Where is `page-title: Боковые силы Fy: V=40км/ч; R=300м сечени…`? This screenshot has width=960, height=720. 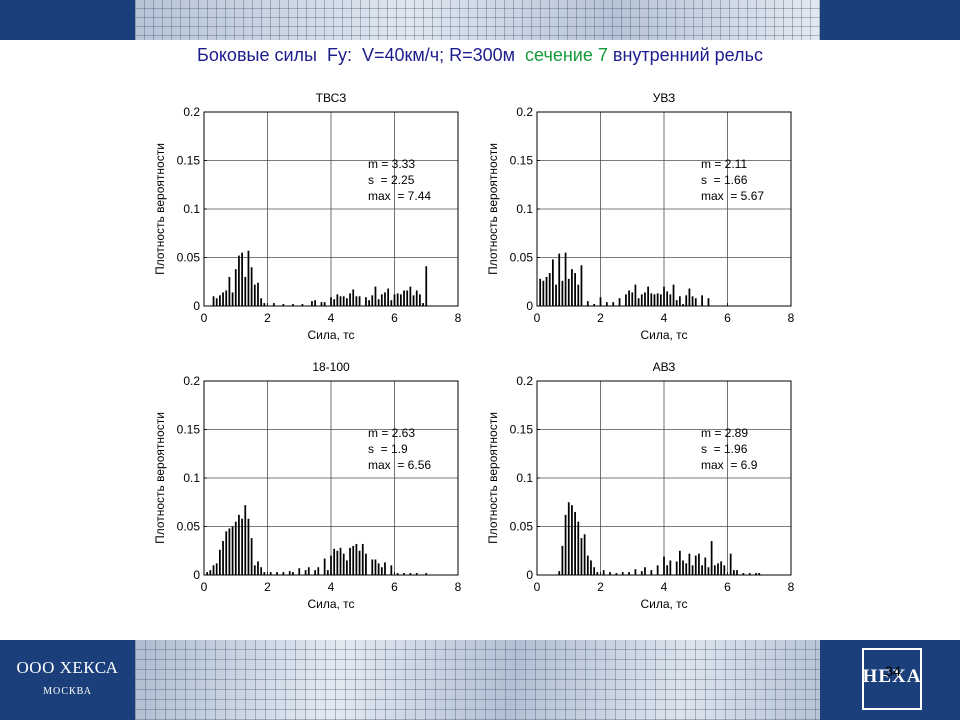 page-title: Боковые силы Fy: V=40км/ч; R=300м сечени… is located at coordinates (480, 55).